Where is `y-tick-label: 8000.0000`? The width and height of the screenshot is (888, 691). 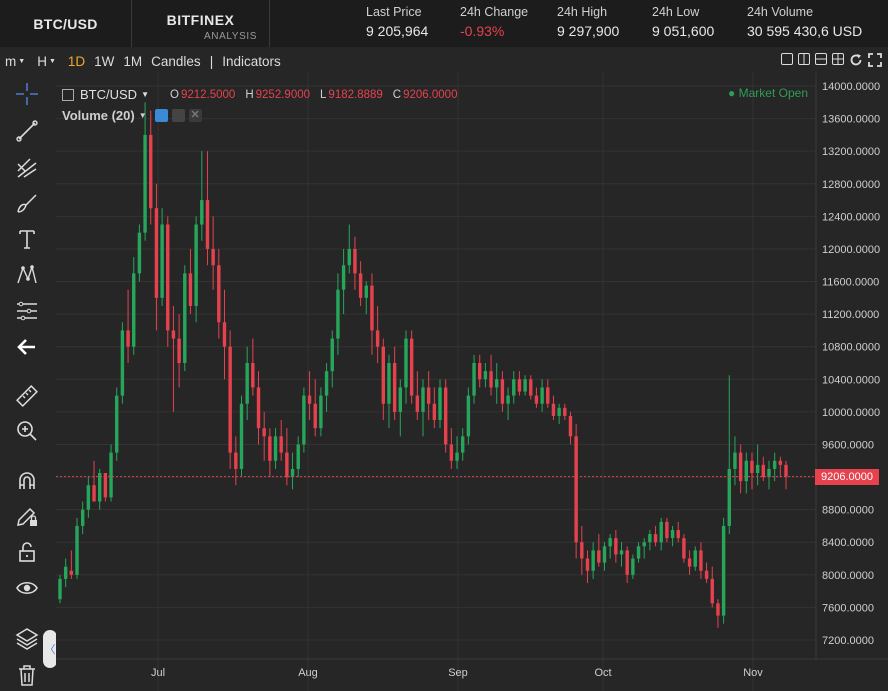
y-tick-label: 8000.0000 is located at coordinates (848, 576).